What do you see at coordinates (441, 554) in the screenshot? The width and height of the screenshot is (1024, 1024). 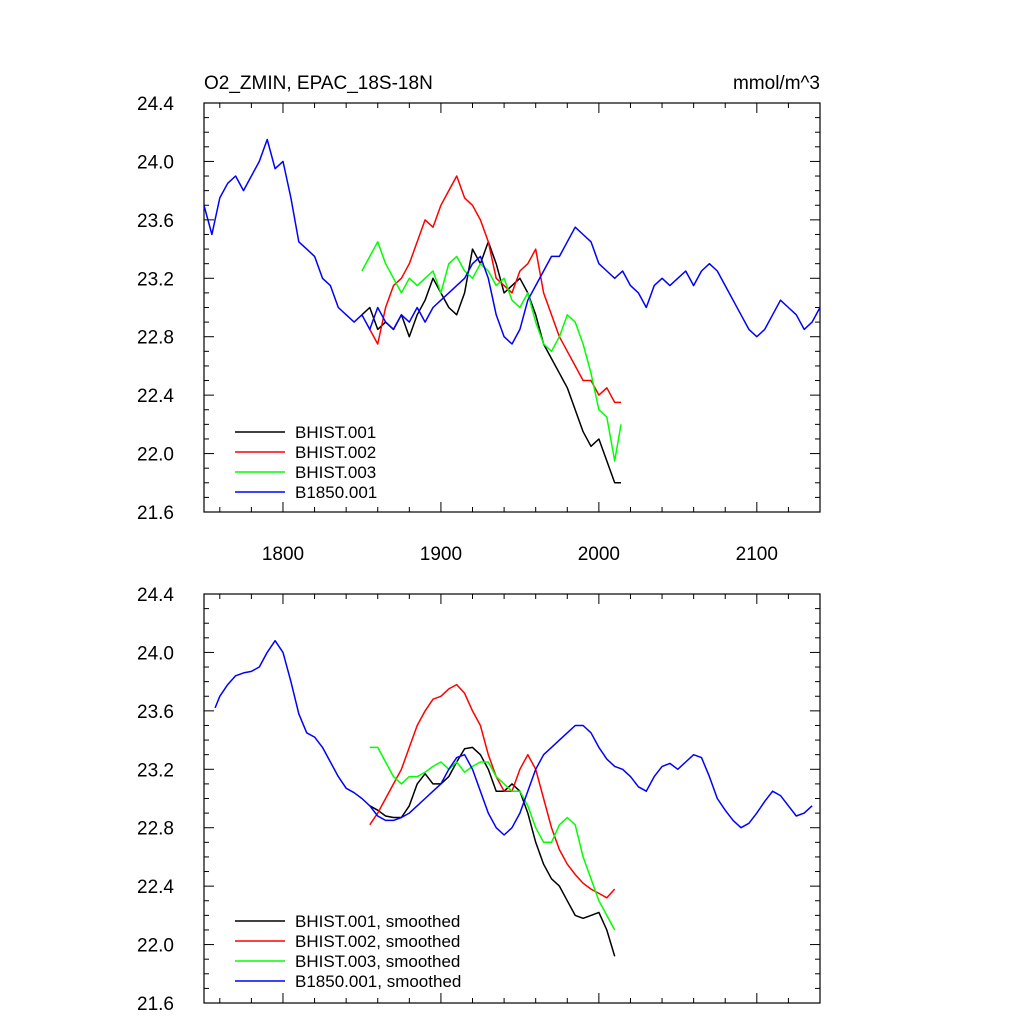 I see `panel-0-x-tick-label: 1900` at bounding box center [441, 554].